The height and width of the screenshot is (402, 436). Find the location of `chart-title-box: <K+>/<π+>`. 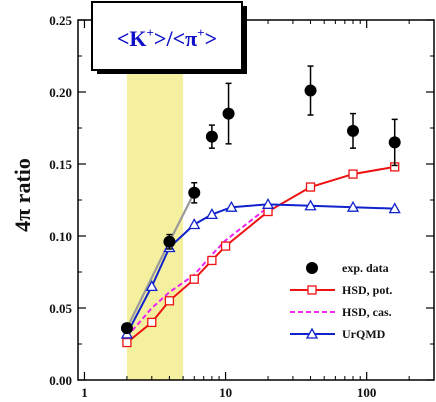

chart-title-box: <K+>/<π+> is located at coordinates (169, 37).